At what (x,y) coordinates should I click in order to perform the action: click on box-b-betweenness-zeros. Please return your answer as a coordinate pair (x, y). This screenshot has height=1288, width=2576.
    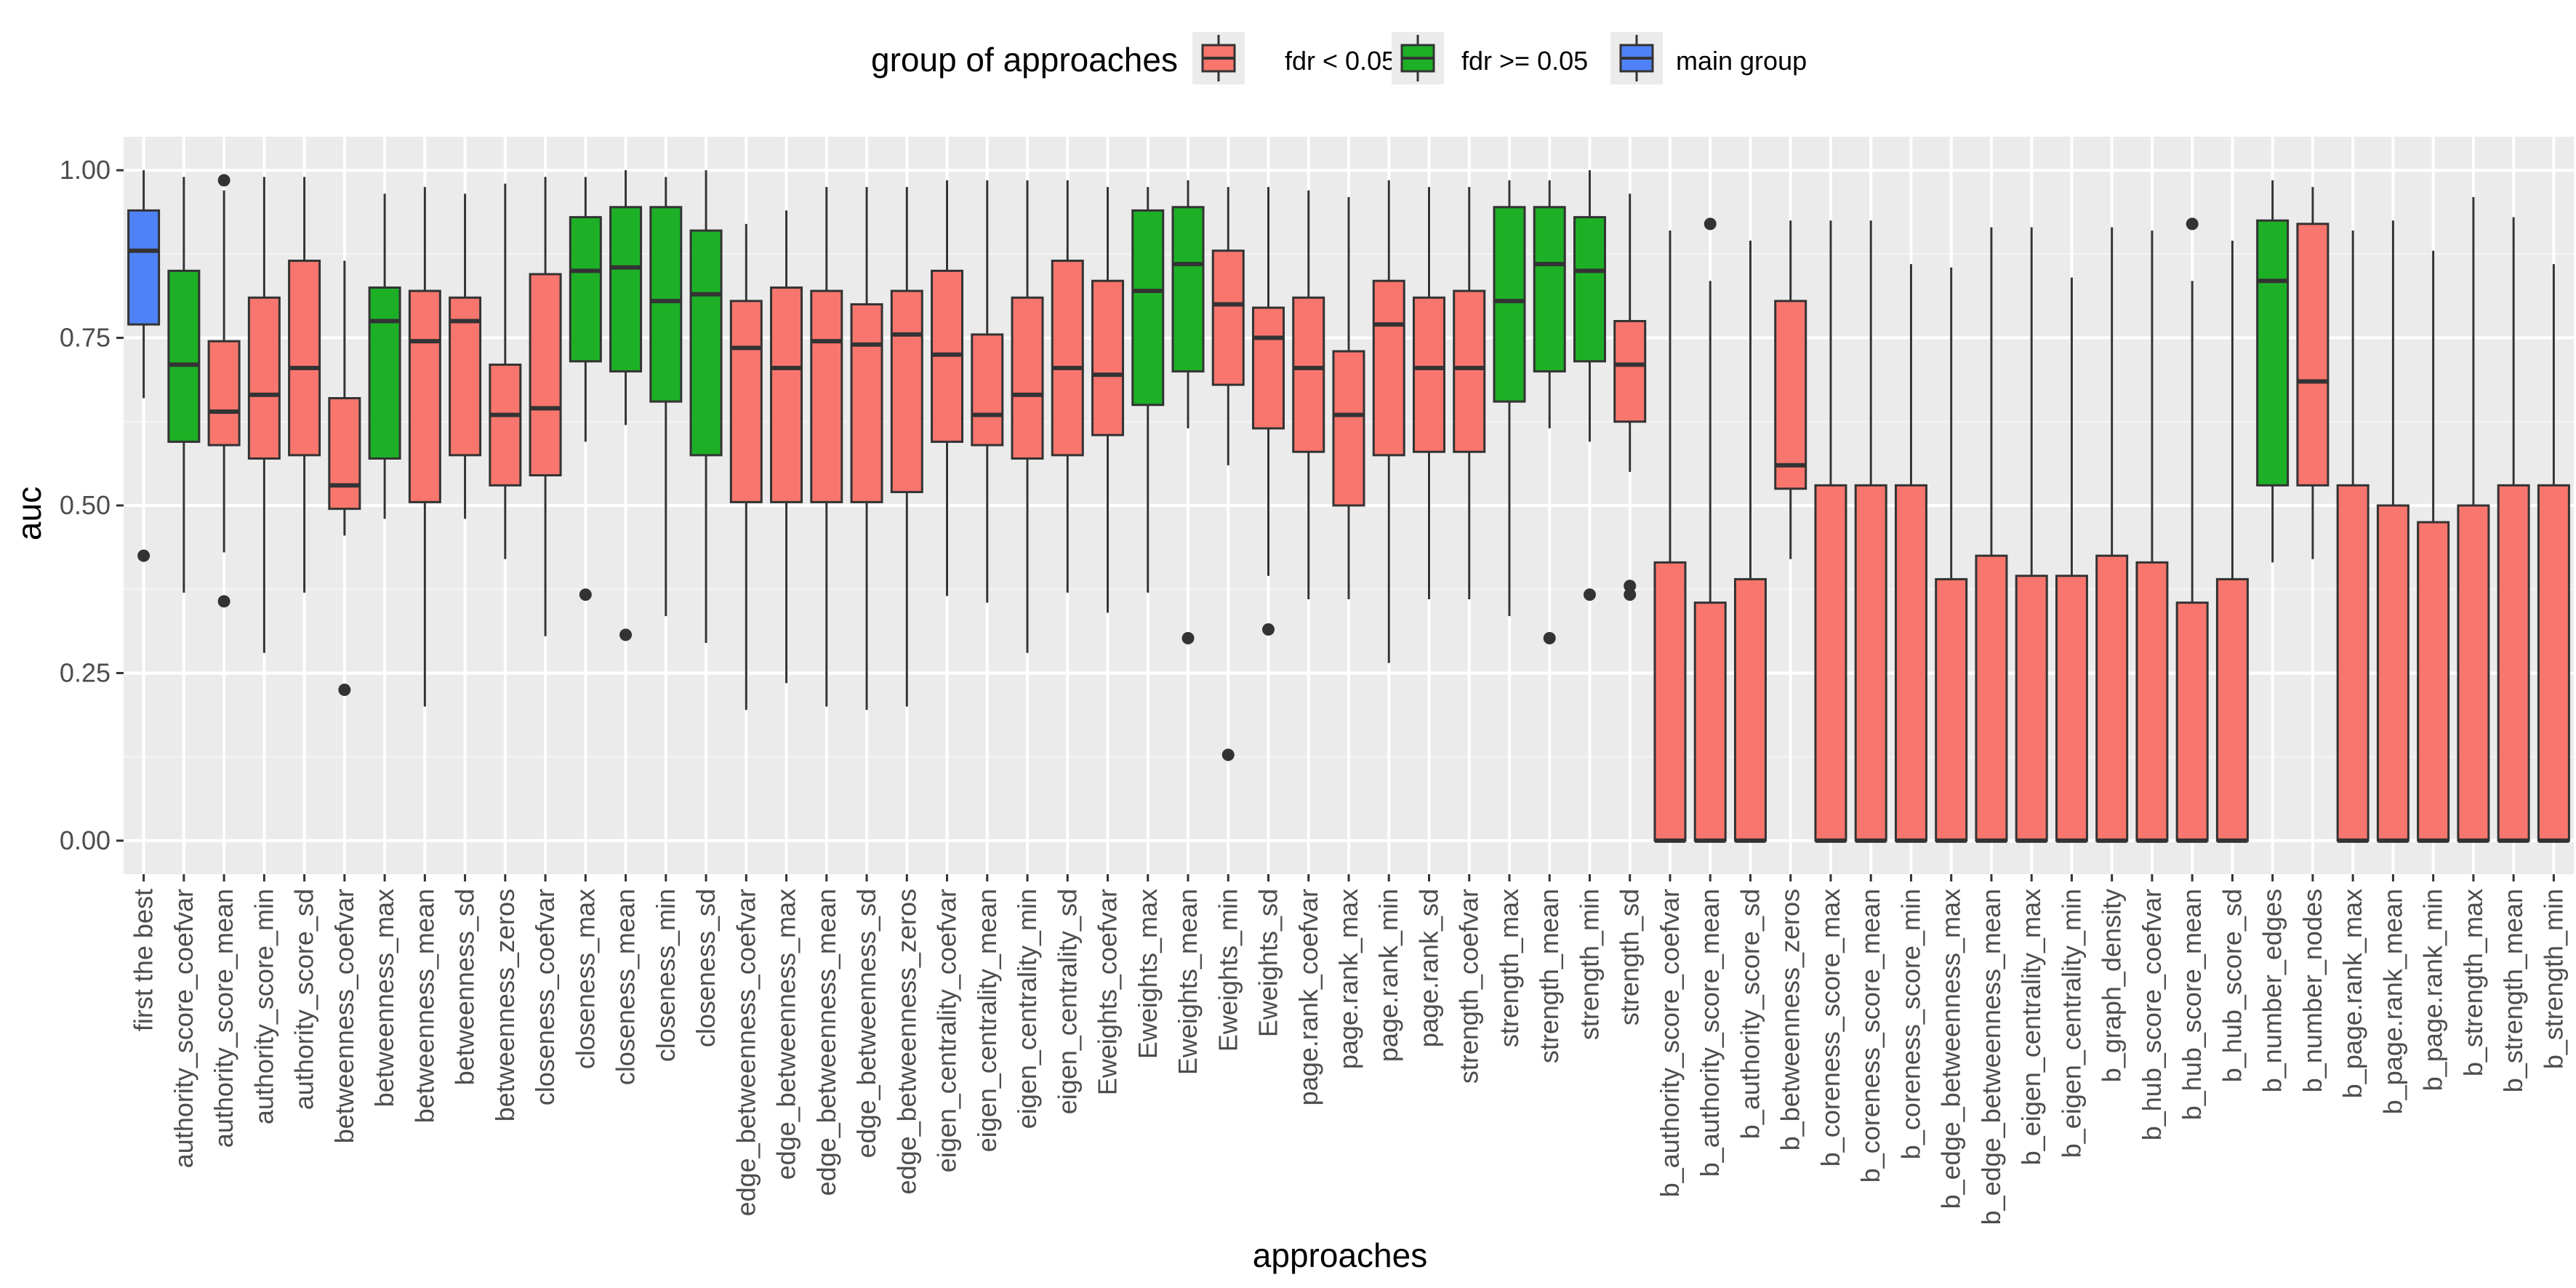
    Looking at the image, I should click on (1790, 389).